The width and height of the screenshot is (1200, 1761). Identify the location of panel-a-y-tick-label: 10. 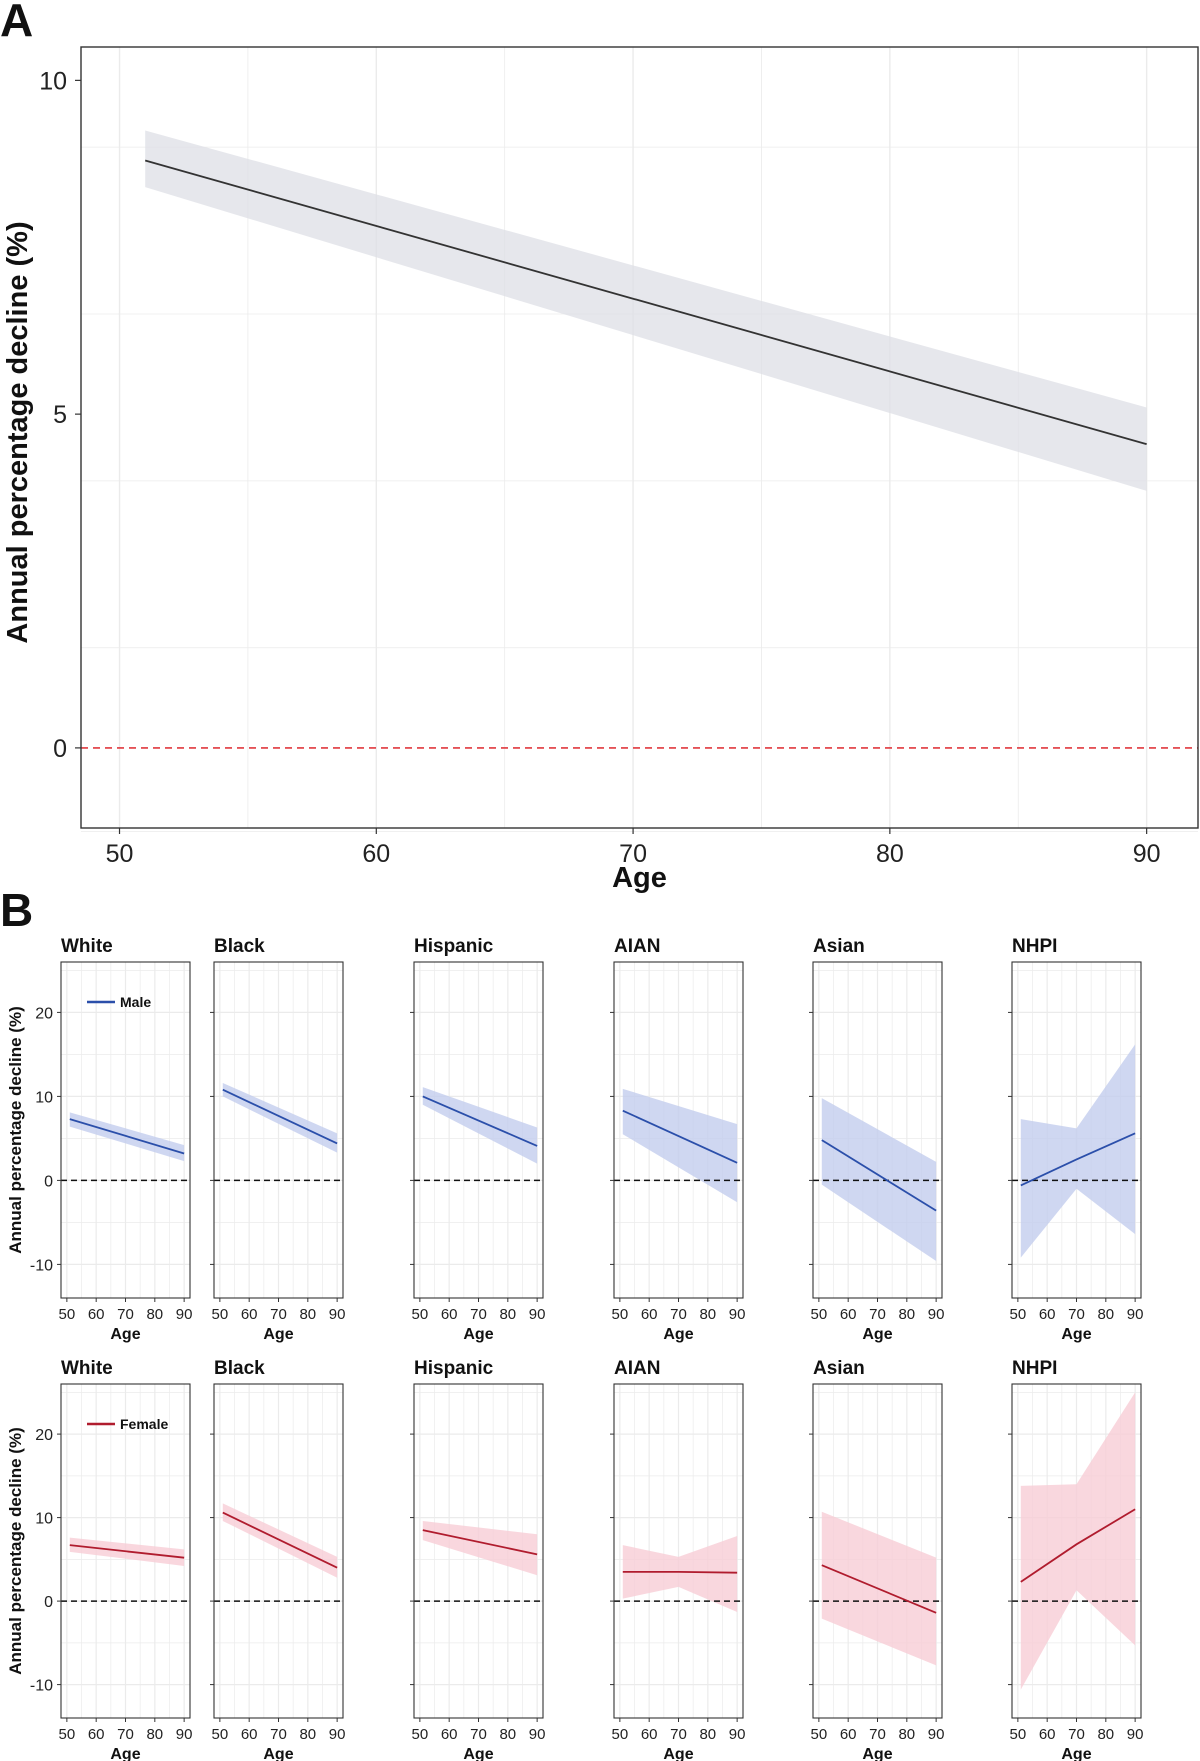
(53, 81).